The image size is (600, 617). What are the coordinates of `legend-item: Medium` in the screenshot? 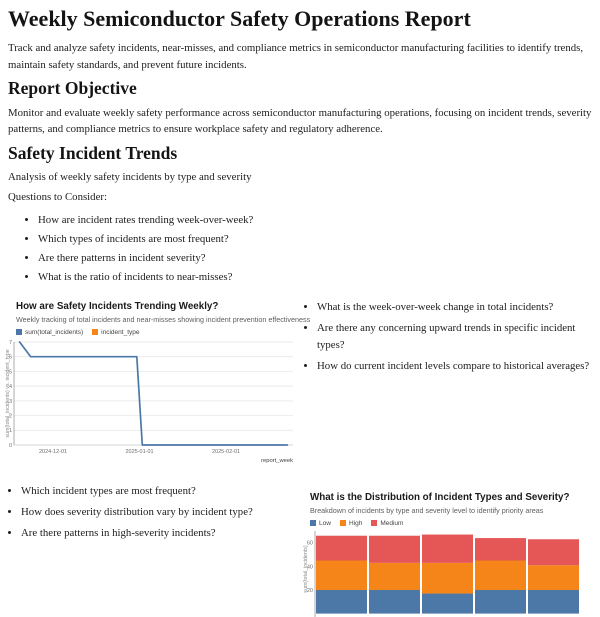 It's located at (387, 523).